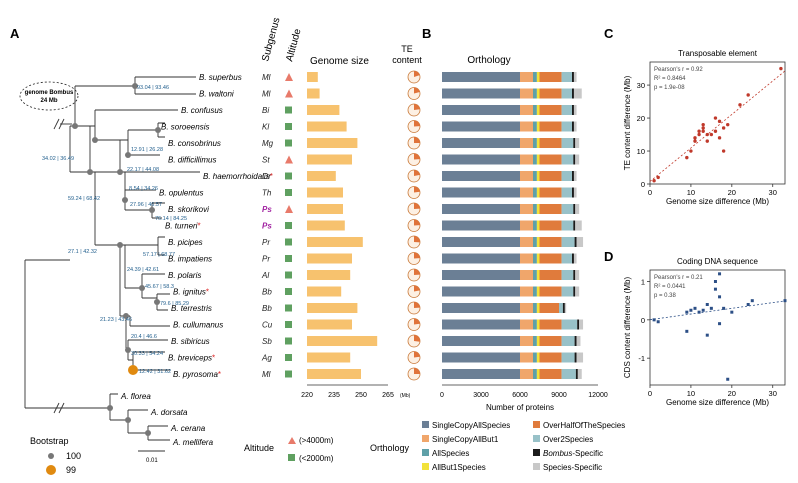  What do you see at coordinates (459, 467) in the screenshot?
I see `legend-label: AllBut1Species` at bounding box center [459, 467].